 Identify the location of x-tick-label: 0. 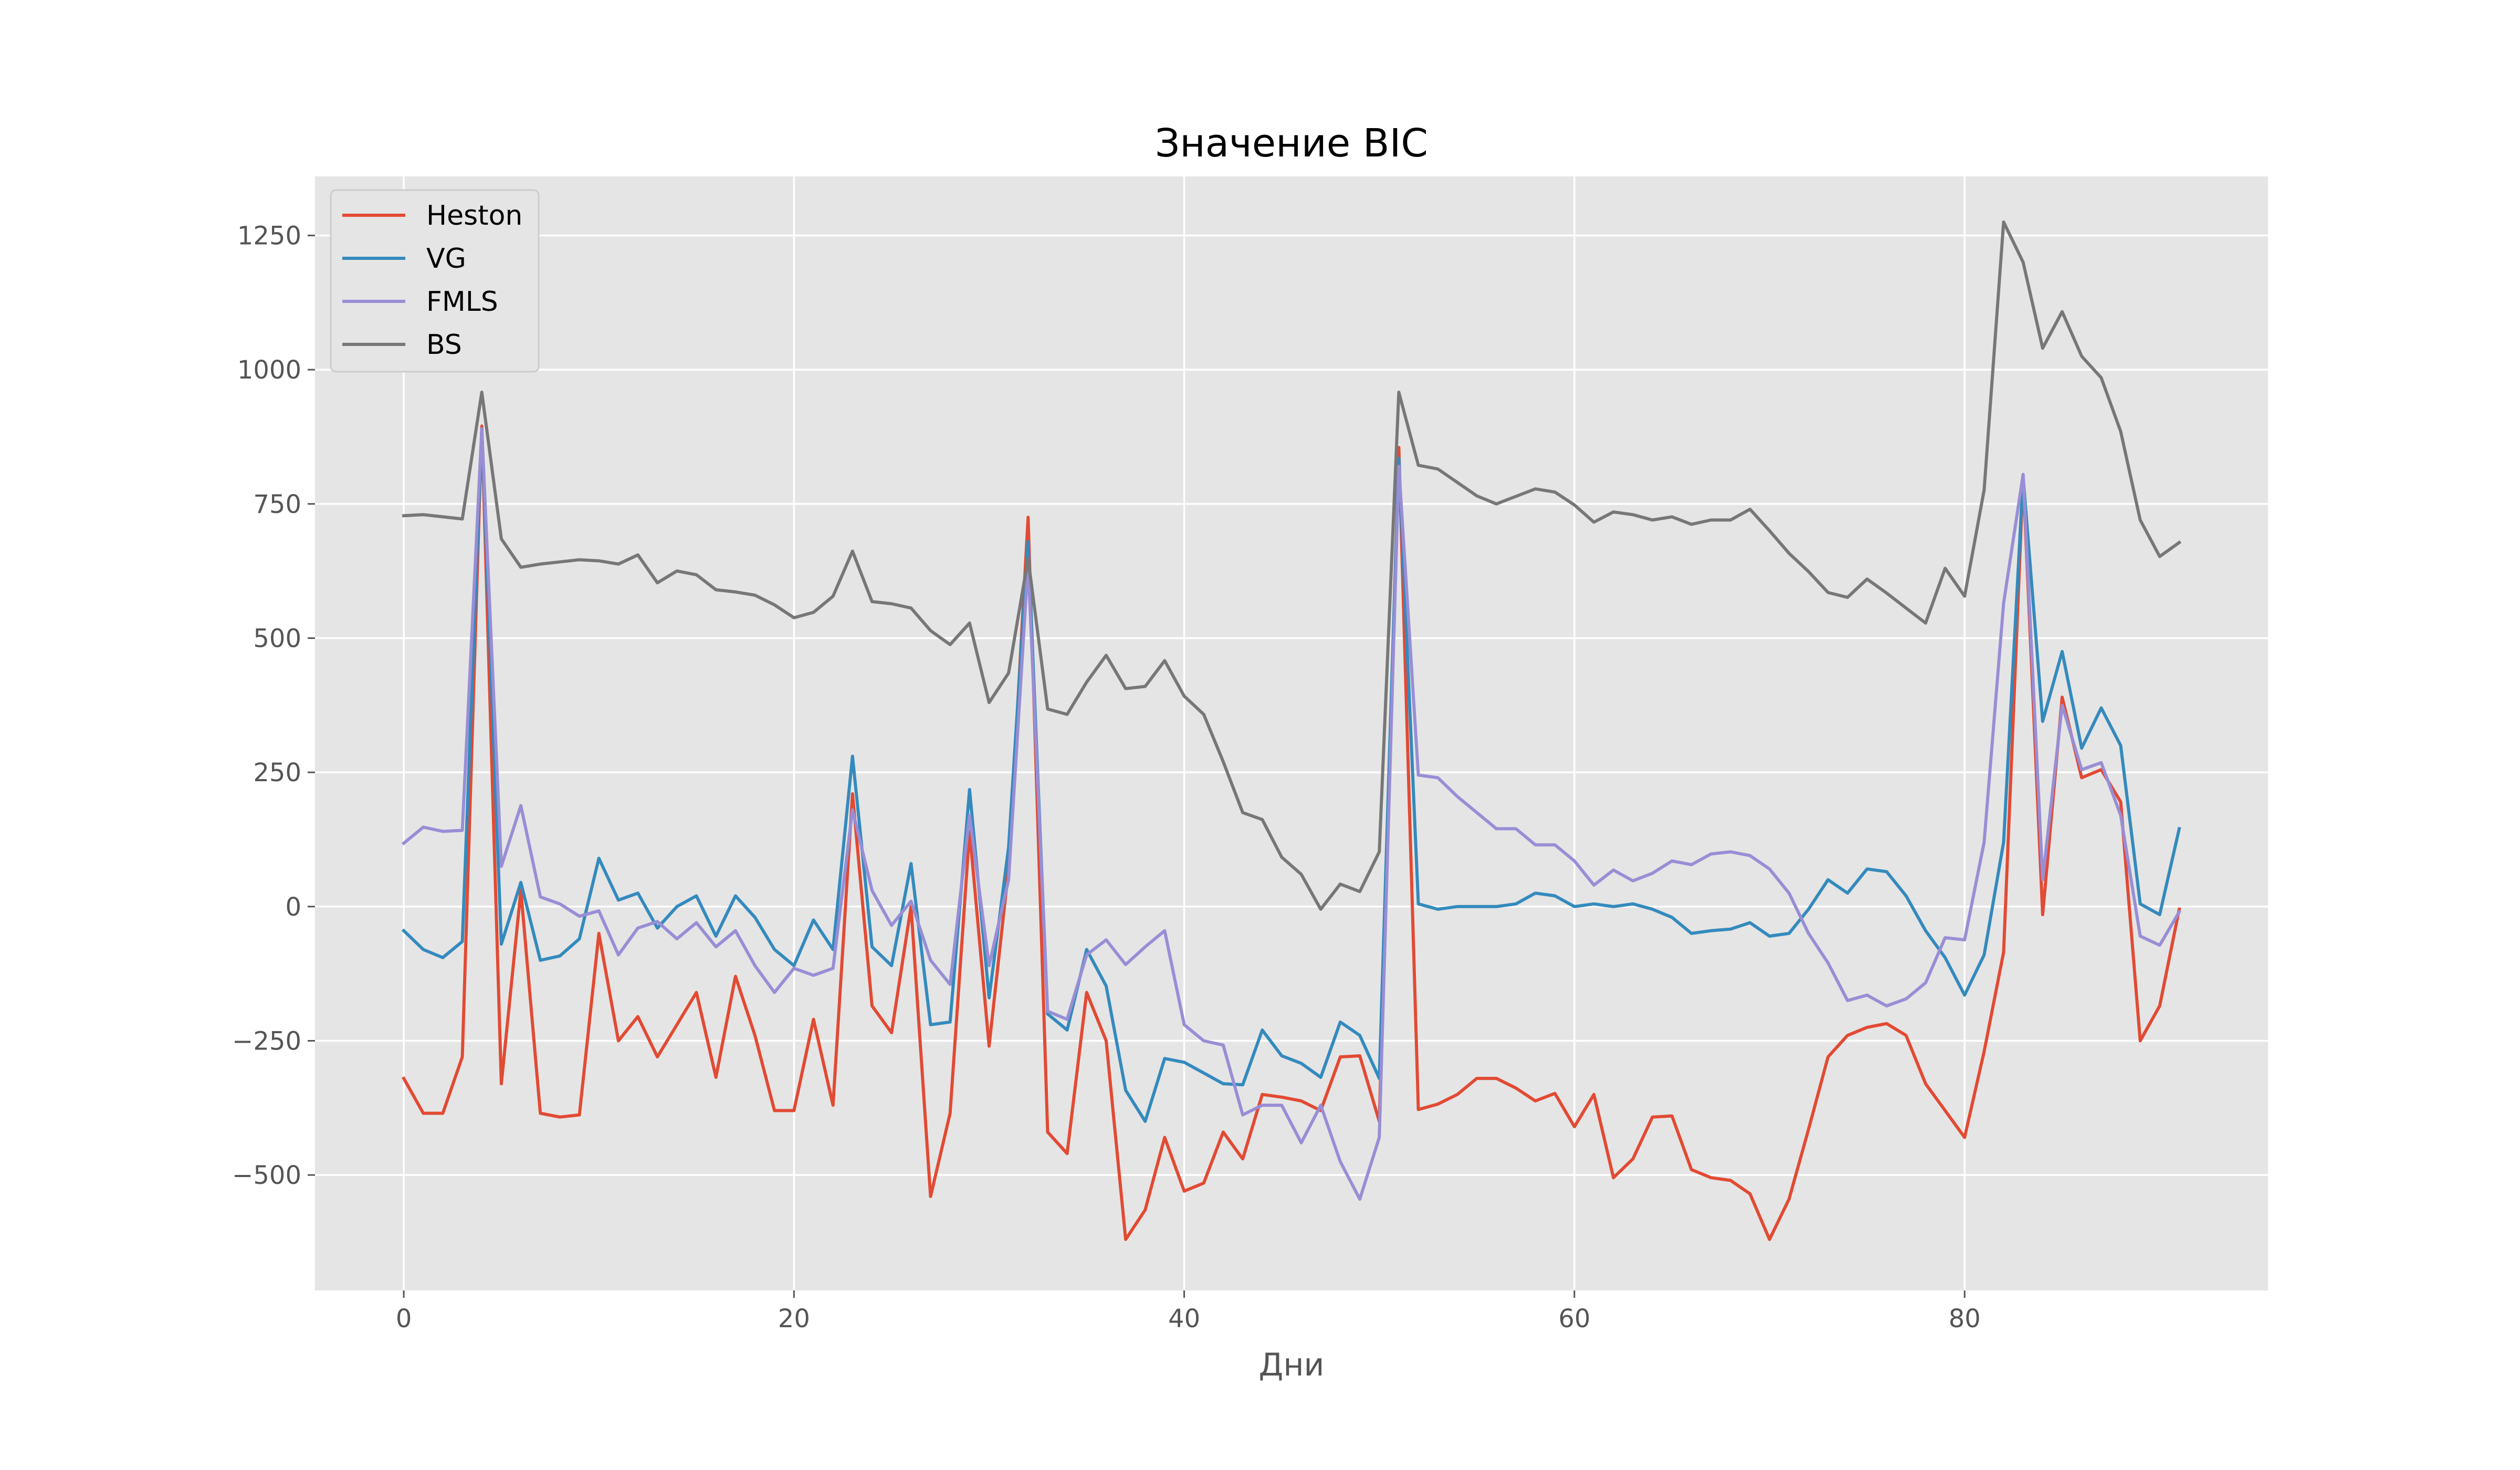
(404, 1319).